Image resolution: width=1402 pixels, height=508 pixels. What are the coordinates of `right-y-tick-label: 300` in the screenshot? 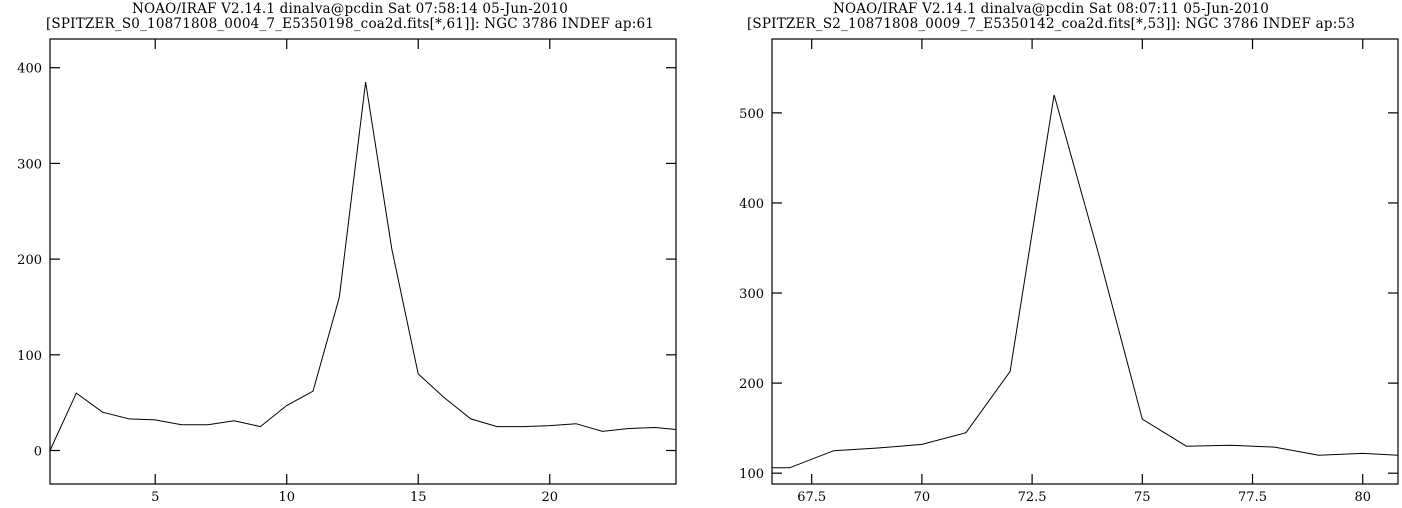 It's located at (751, 294).